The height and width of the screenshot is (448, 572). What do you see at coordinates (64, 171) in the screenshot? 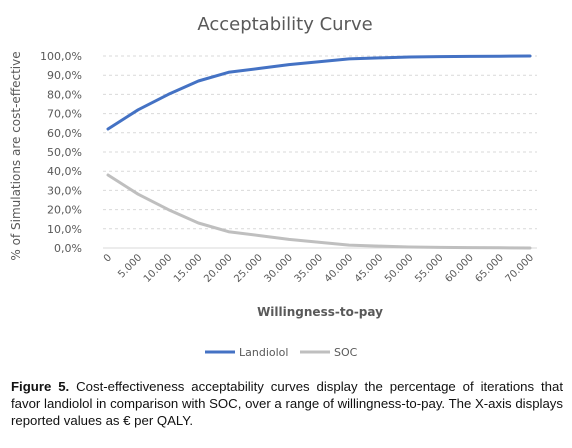
I see `y-tick-label: 40,0%` at bounding box center [64, 171].